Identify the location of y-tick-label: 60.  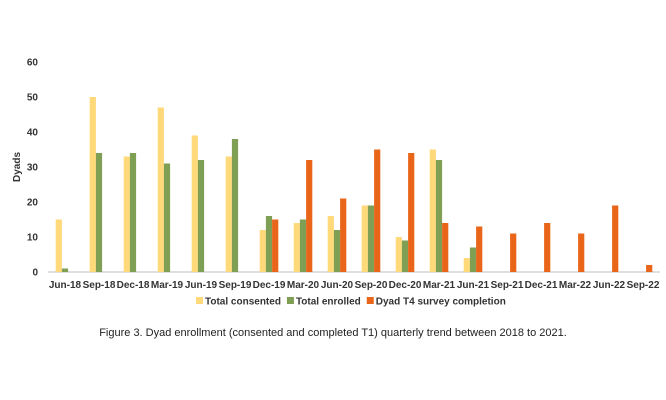
(33, 63).